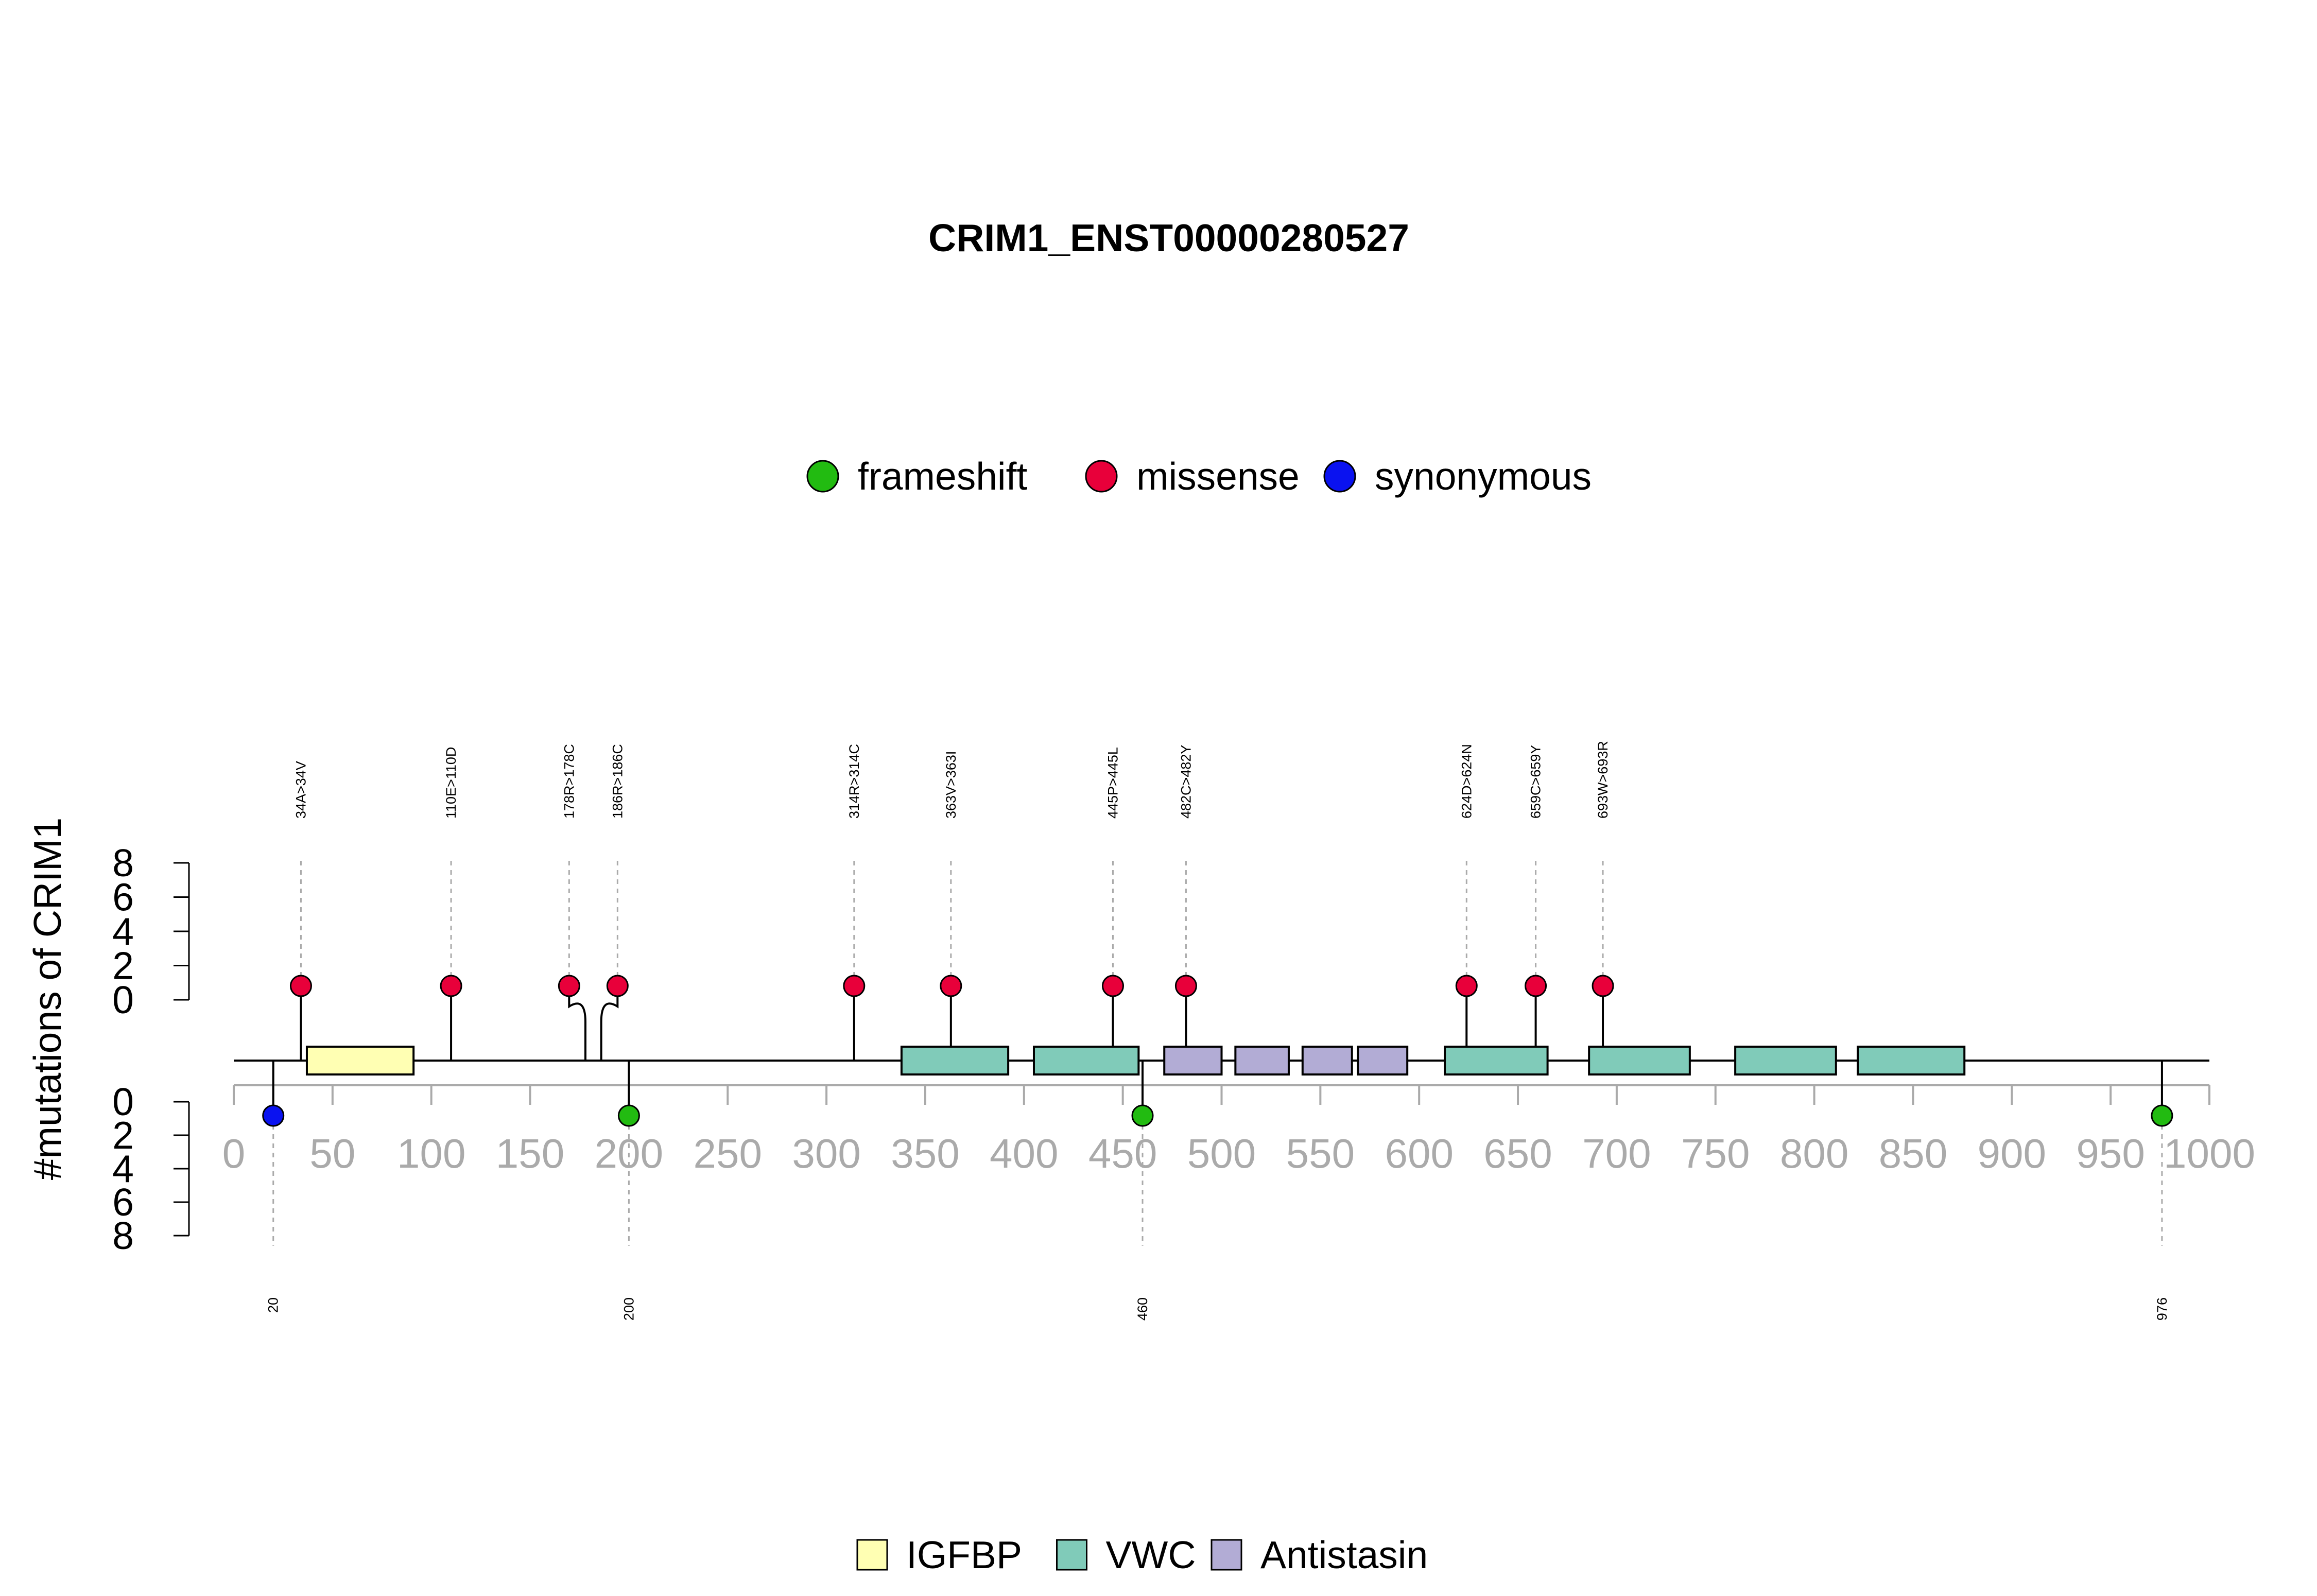 The image size is (2317, 1596). I want to click on domain-legend: IGFBP VWC Antistasin, so click(1142, 1554).